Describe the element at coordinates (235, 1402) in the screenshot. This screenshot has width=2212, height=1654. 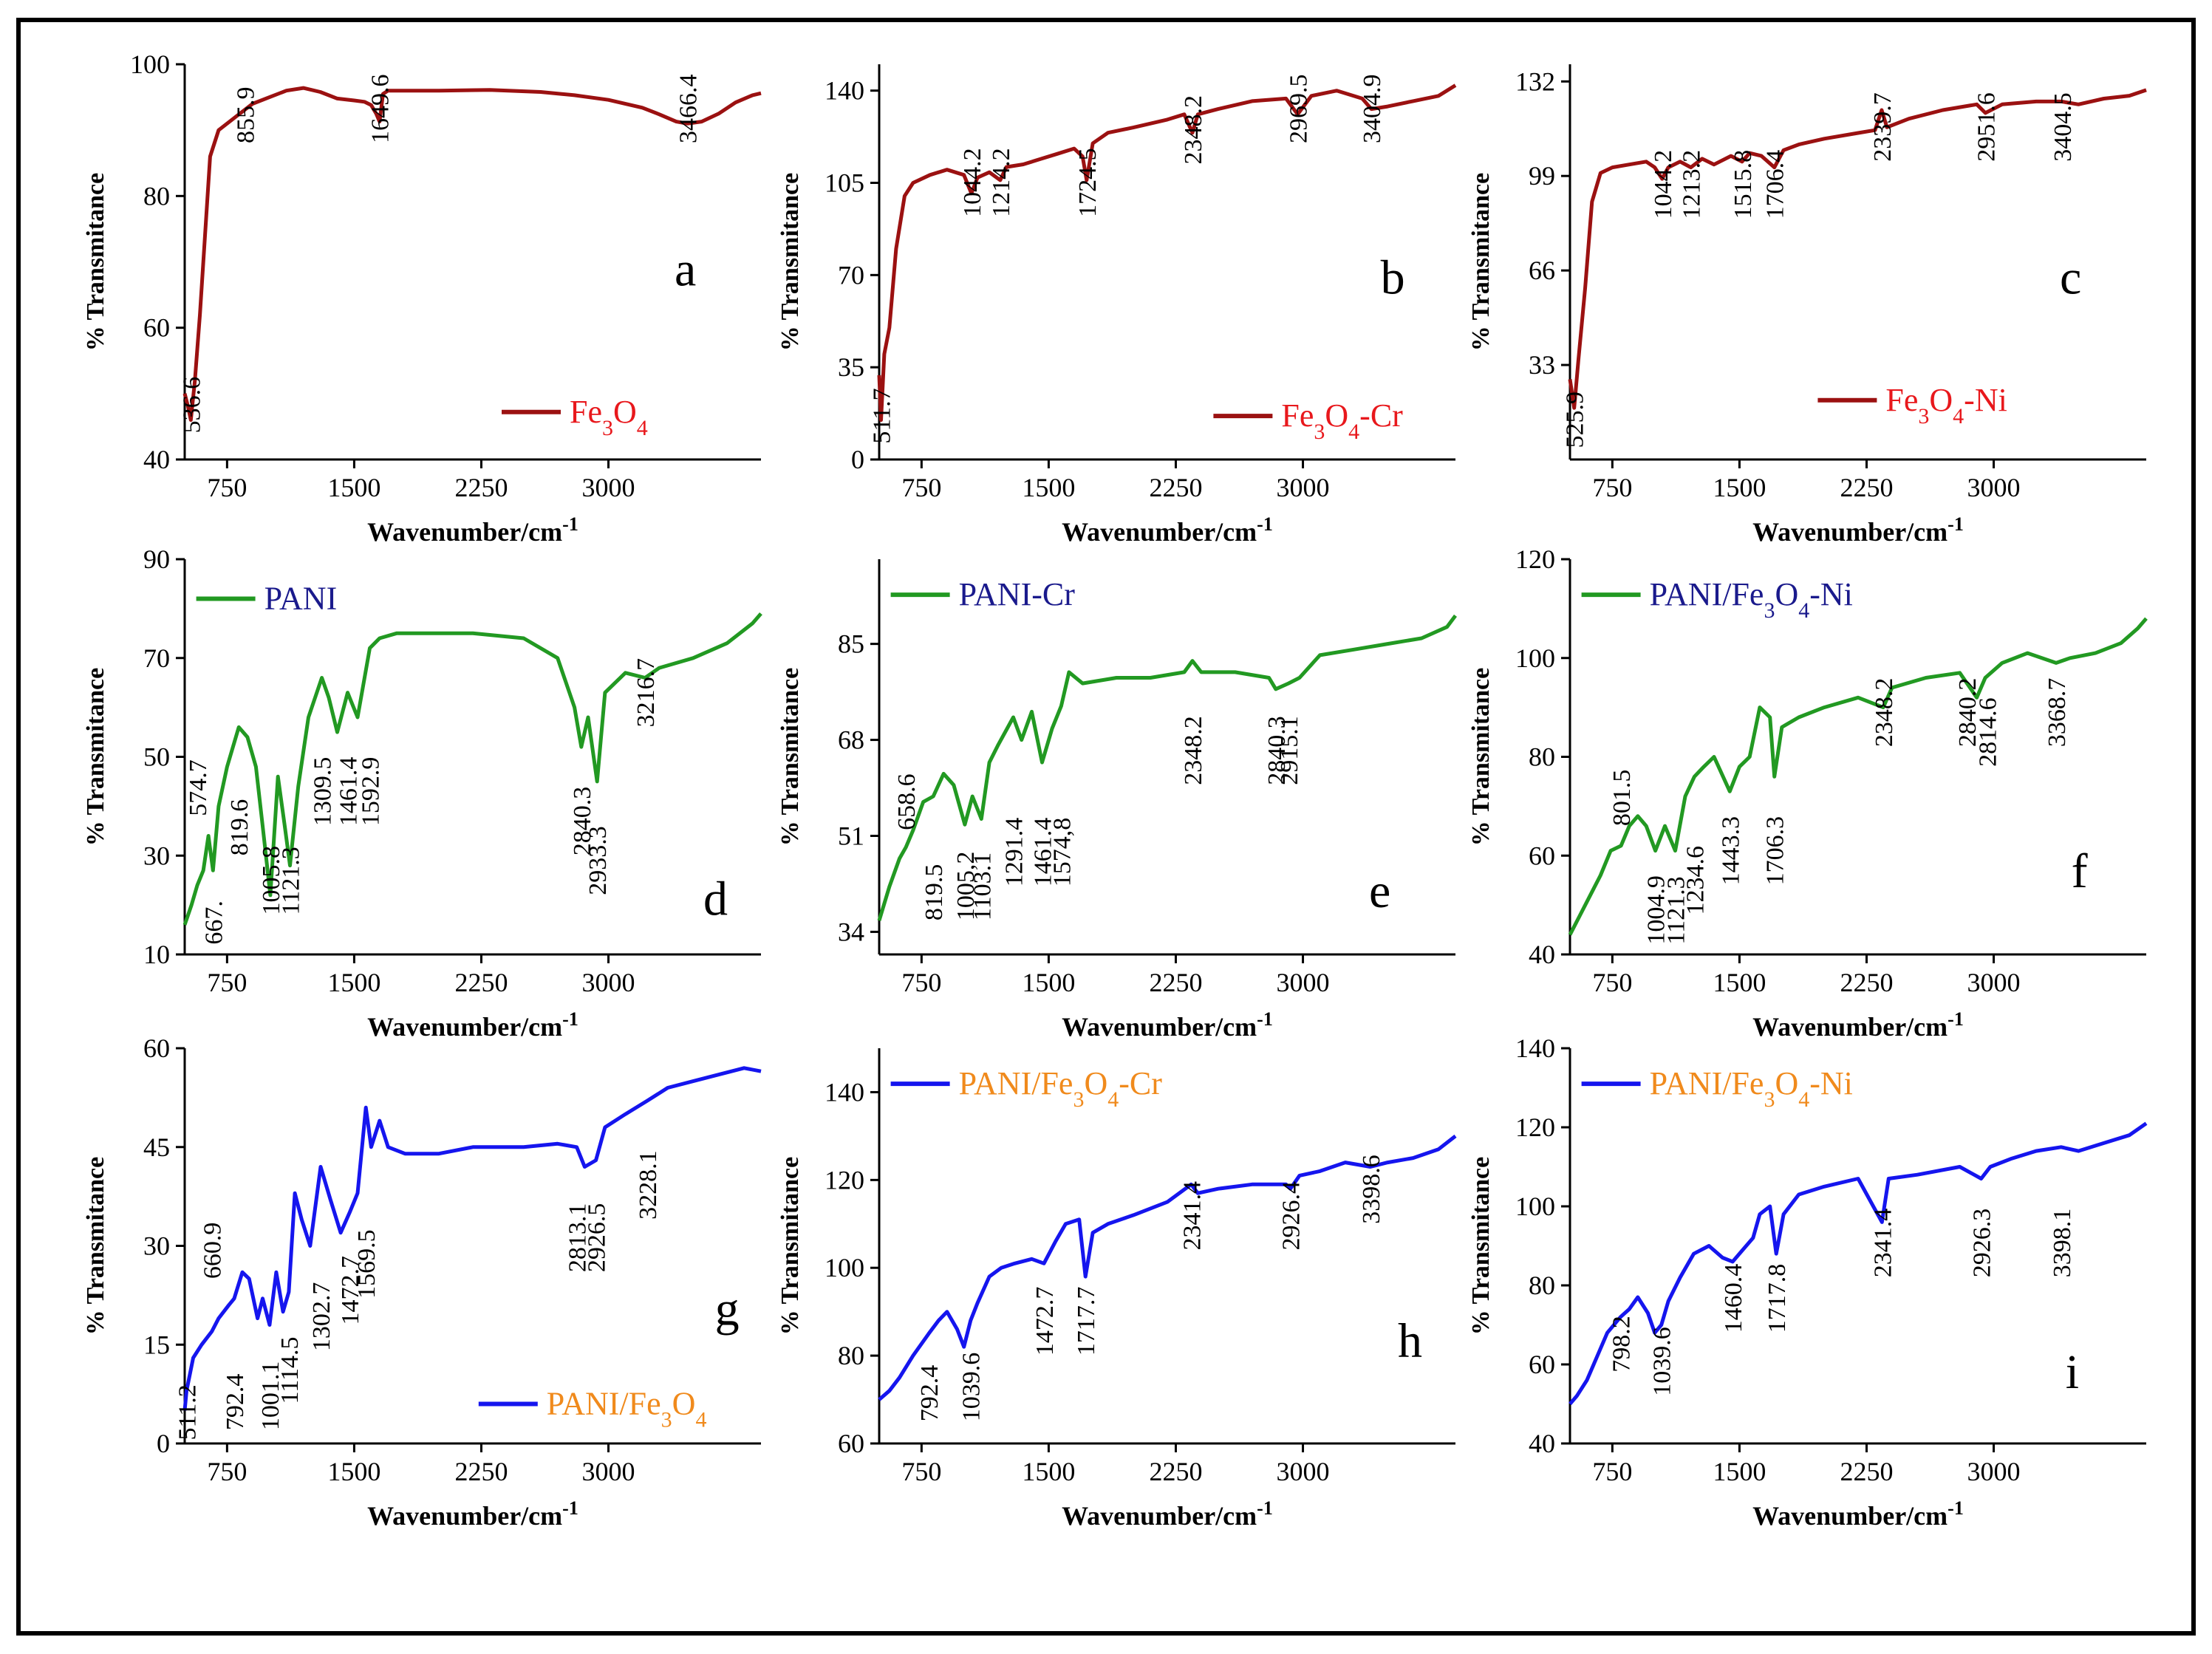
I see `peak-label: 792.4` at that location.